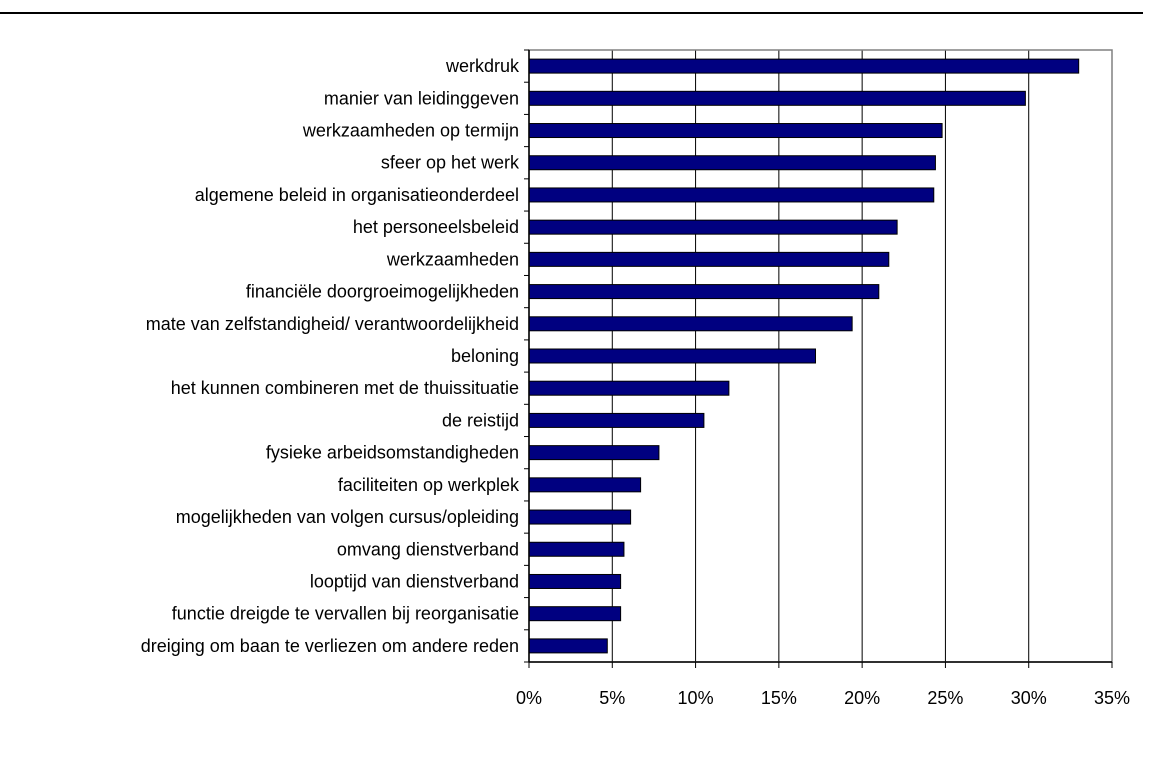 The image size is (1152, 761). Describe the element at coordinates (382, 292) in the screenshot. I see `category-label: financiële doorgroeimogelijkheden` at that location.